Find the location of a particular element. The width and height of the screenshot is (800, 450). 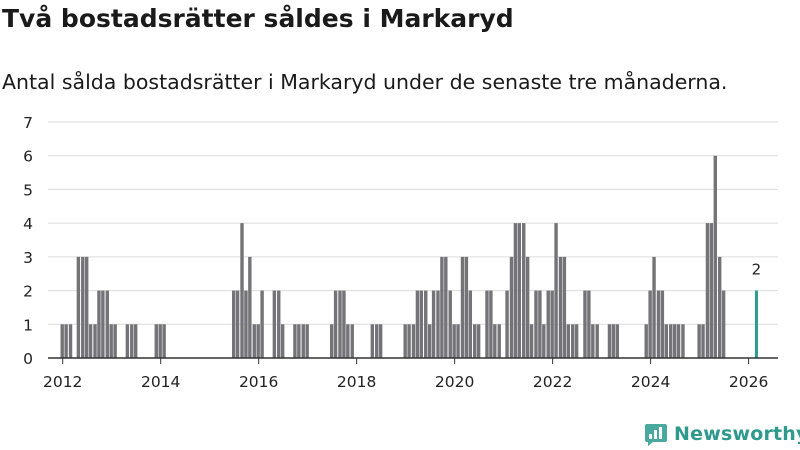

y-tick-label: 1 is located at coordinates (28, 325).